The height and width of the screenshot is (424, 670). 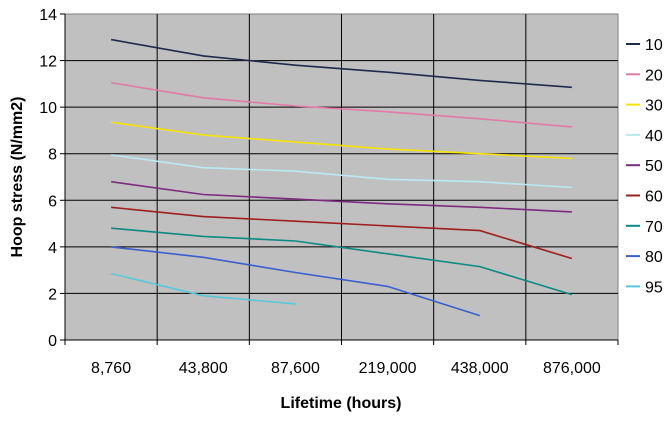 What do you see at coordinates (654, 197) in the screenshot?
I see `legend-label: 60` at bounding box center [654, 197].